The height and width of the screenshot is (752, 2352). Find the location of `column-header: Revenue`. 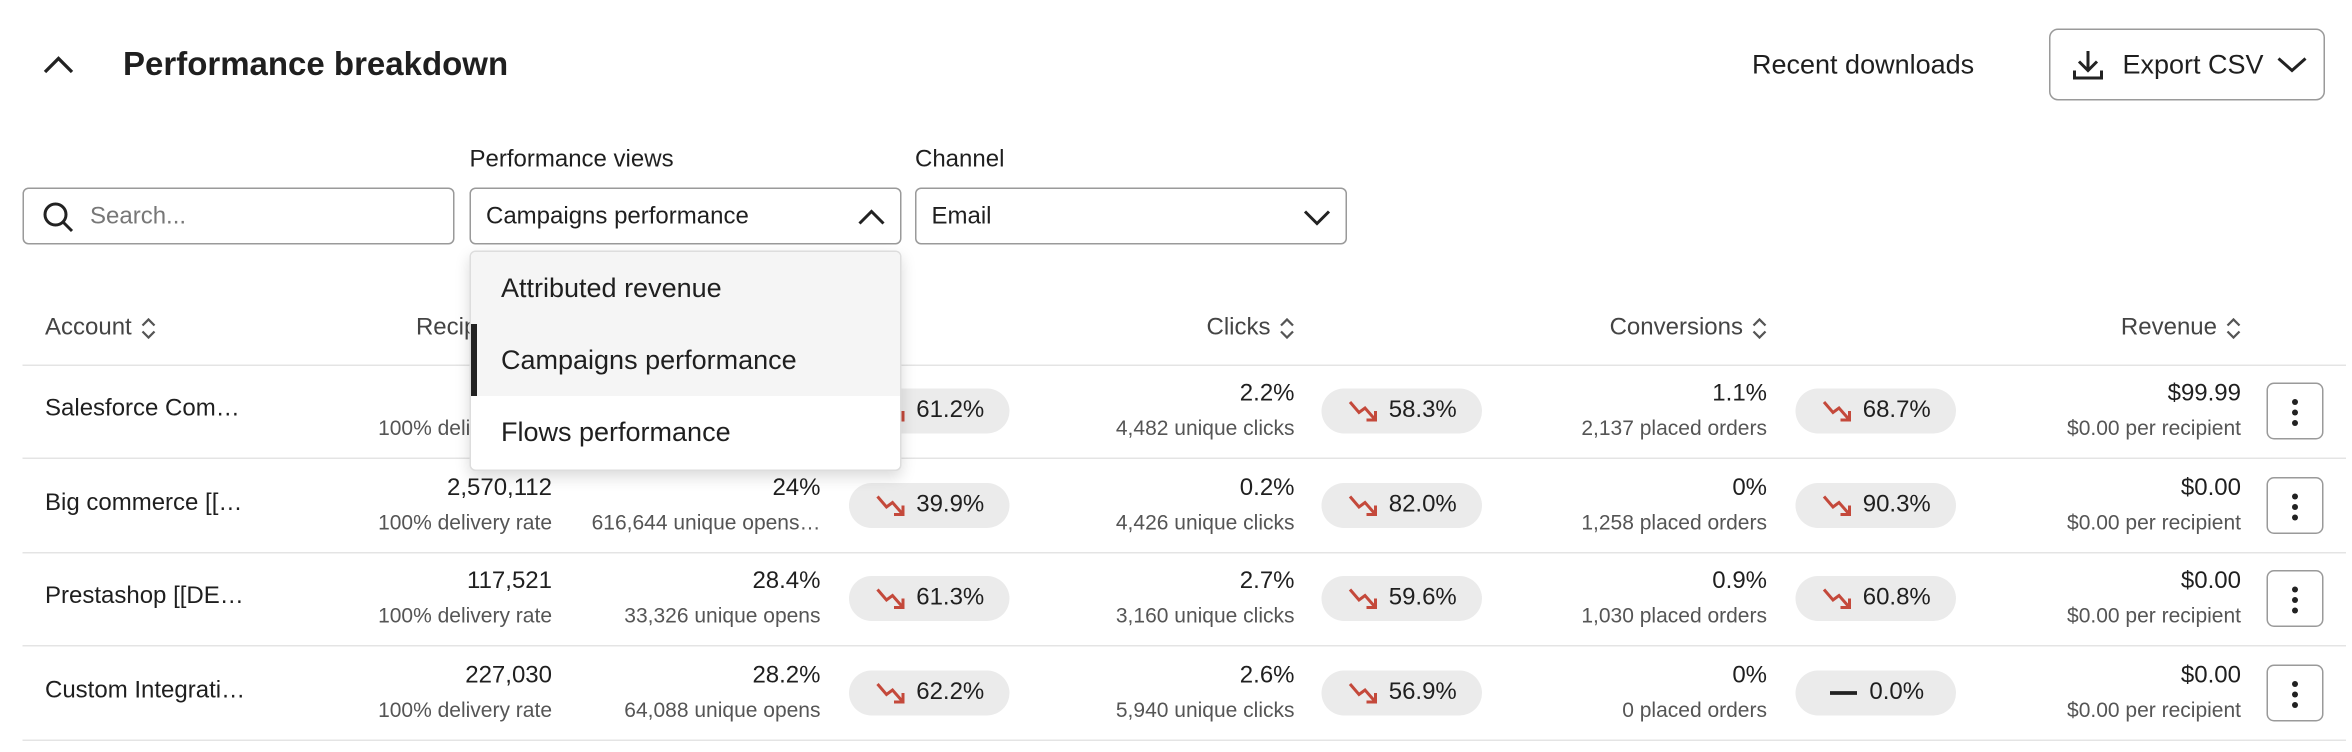

column-header: Revenue is located at coordinates (2181, 328).